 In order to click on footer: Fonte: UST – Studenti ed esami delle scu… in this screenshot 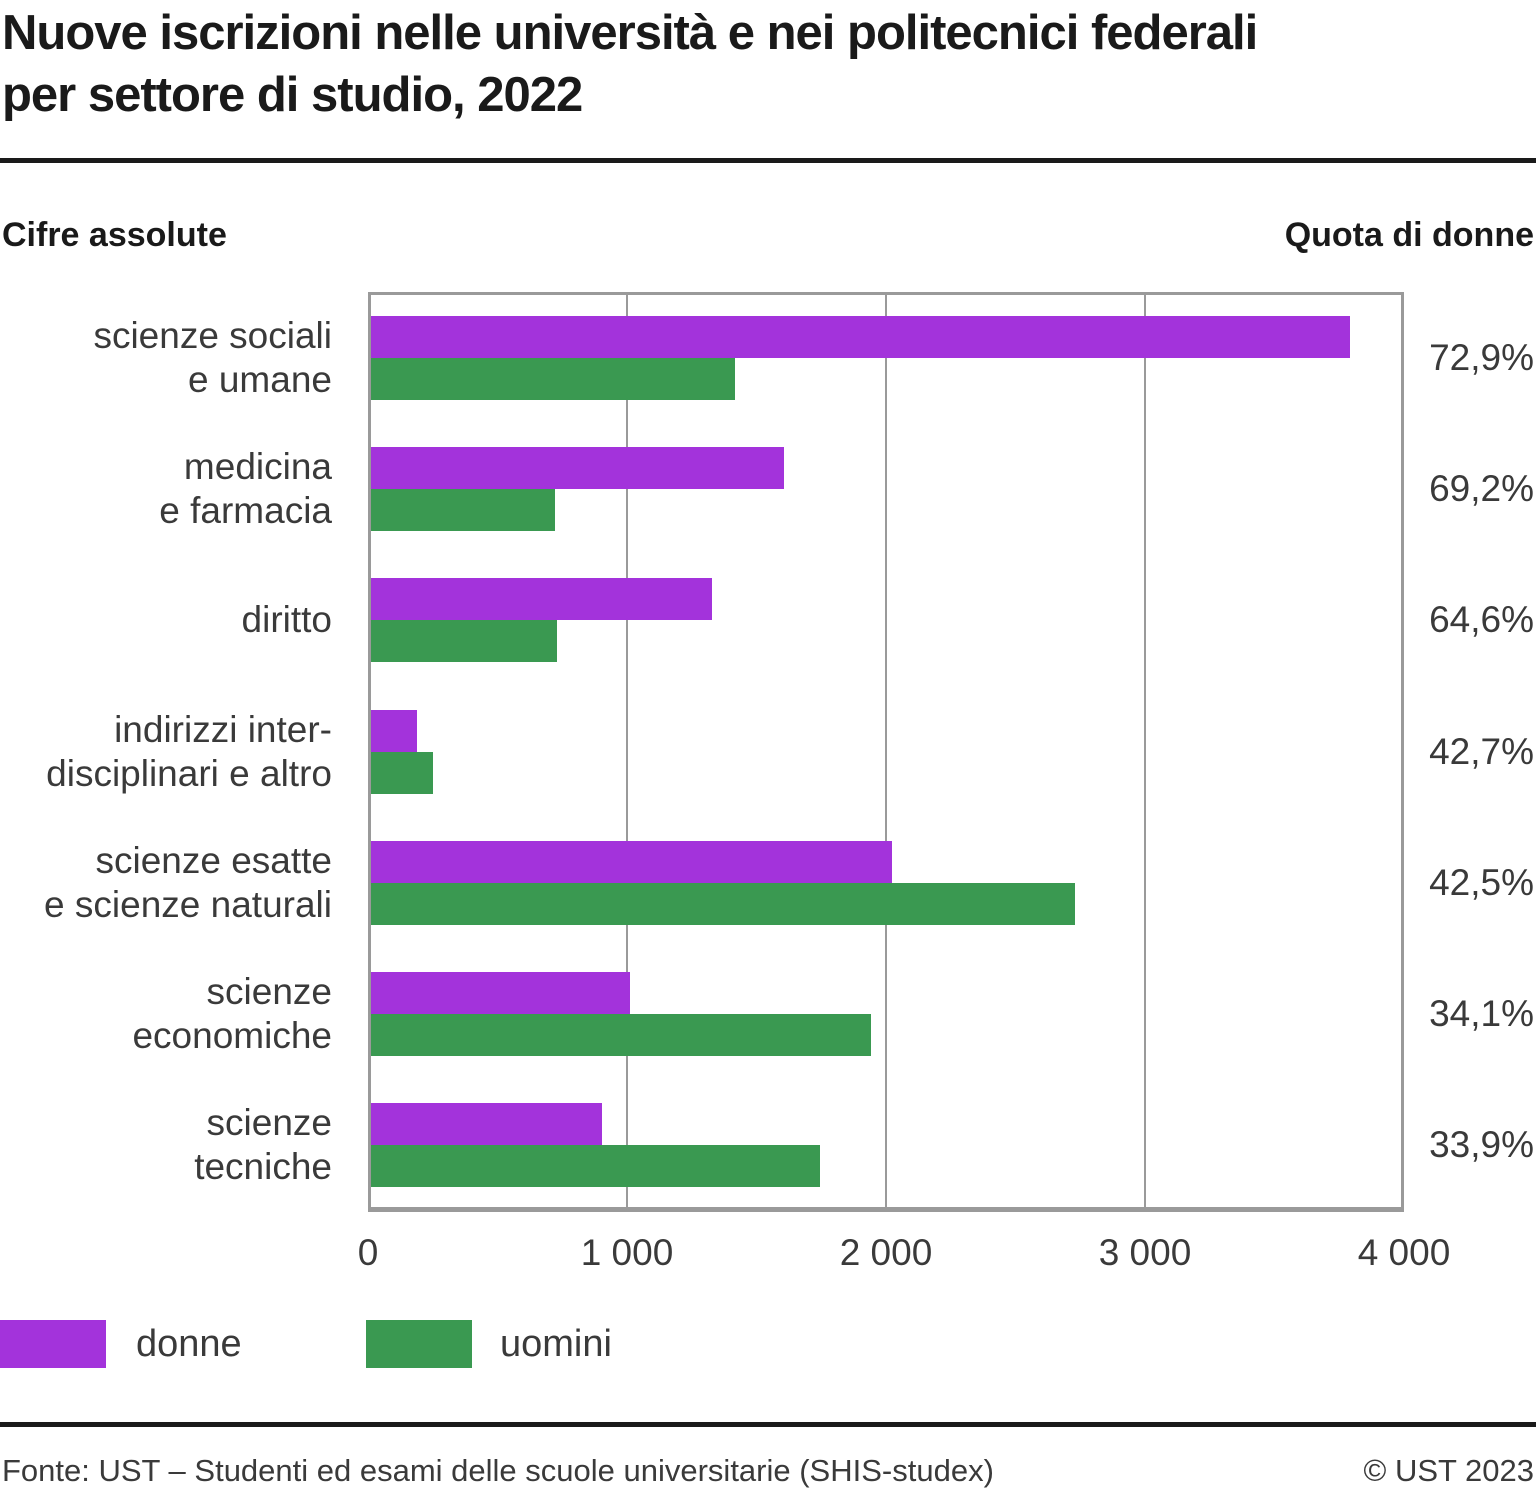, I will do `click(768, 1475)`.